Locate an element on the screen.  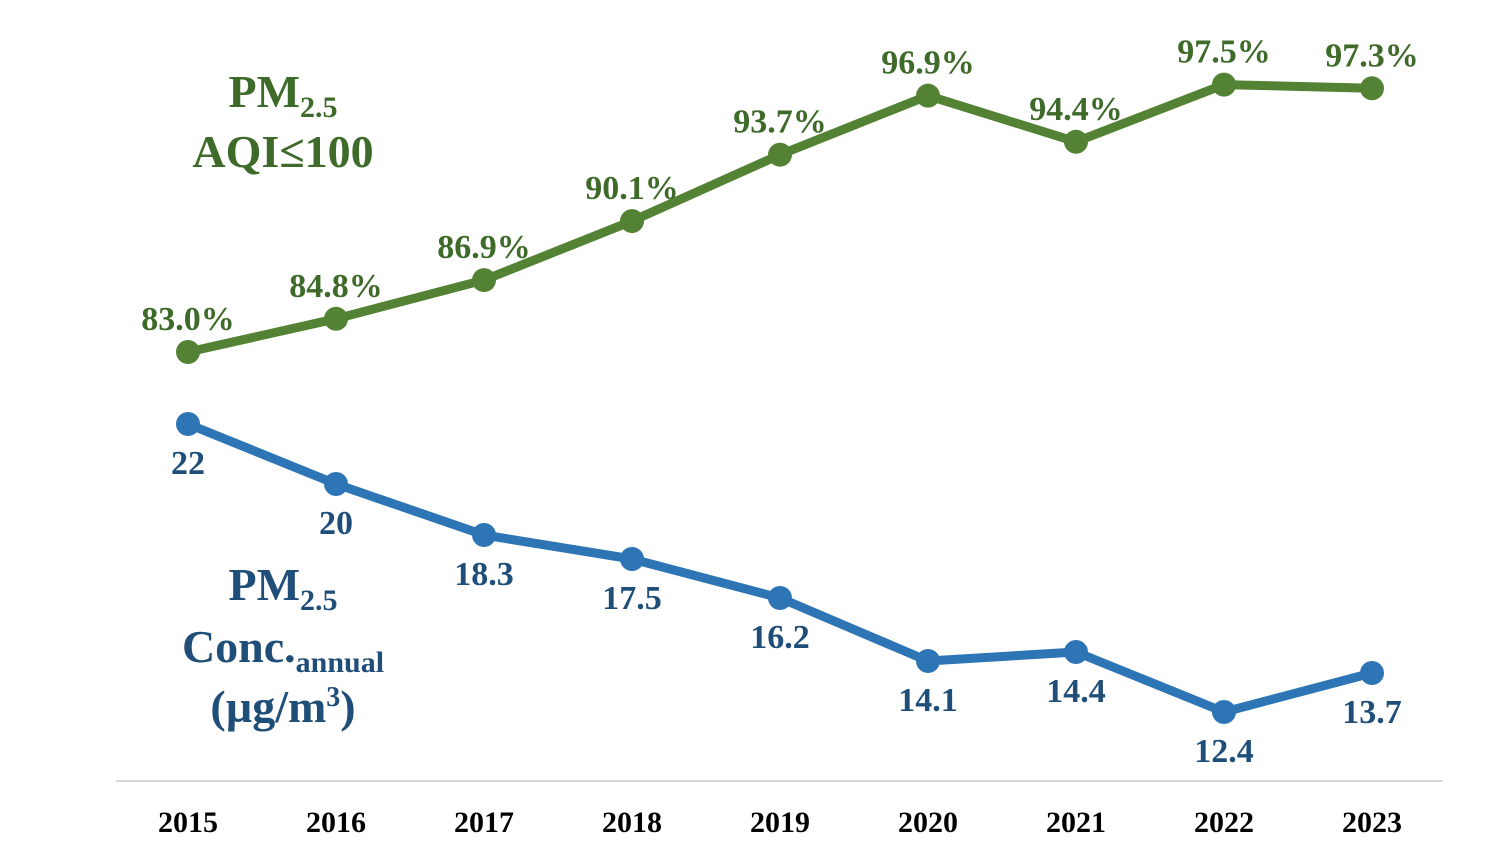
aqi-data-label-2018: 90.1% is located at coordinates (632, 188).